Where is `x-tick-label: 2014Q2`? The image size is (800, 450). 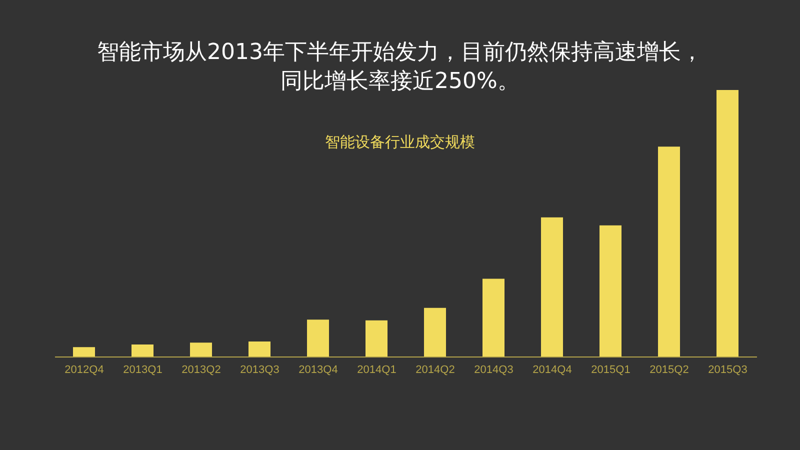
x-tick-label: 2014Q2 is located at coordinates (435, 370).